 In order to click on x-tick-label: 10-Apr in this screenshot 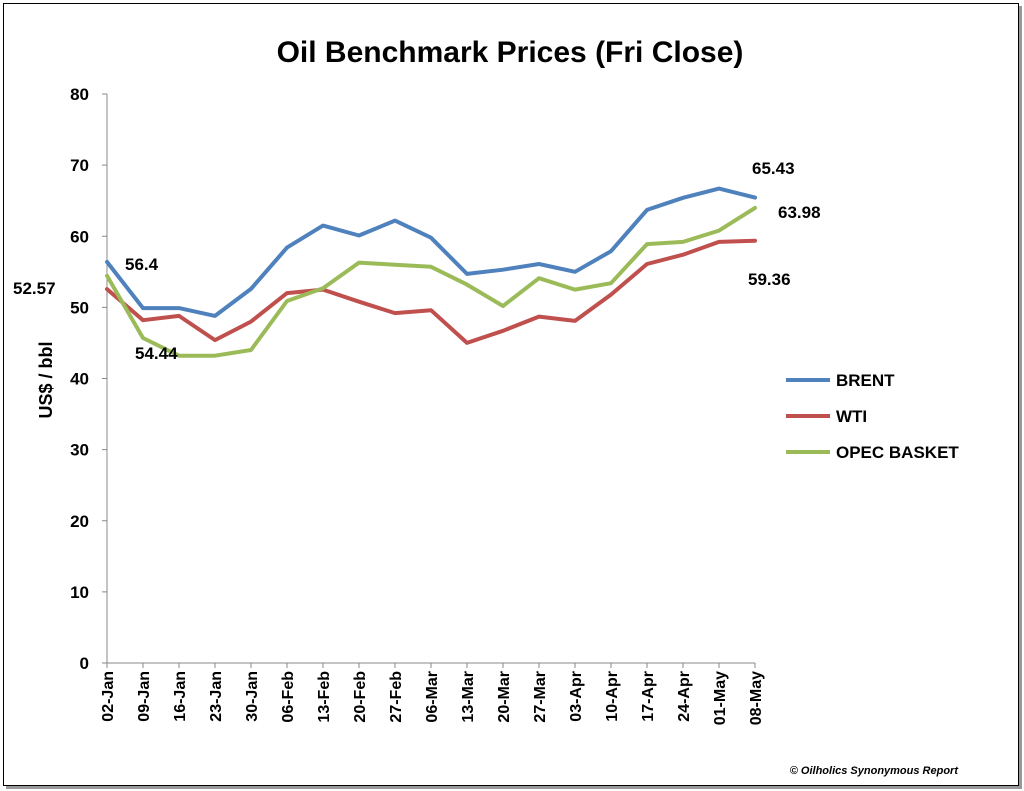, I will do `click(612, 696)`.